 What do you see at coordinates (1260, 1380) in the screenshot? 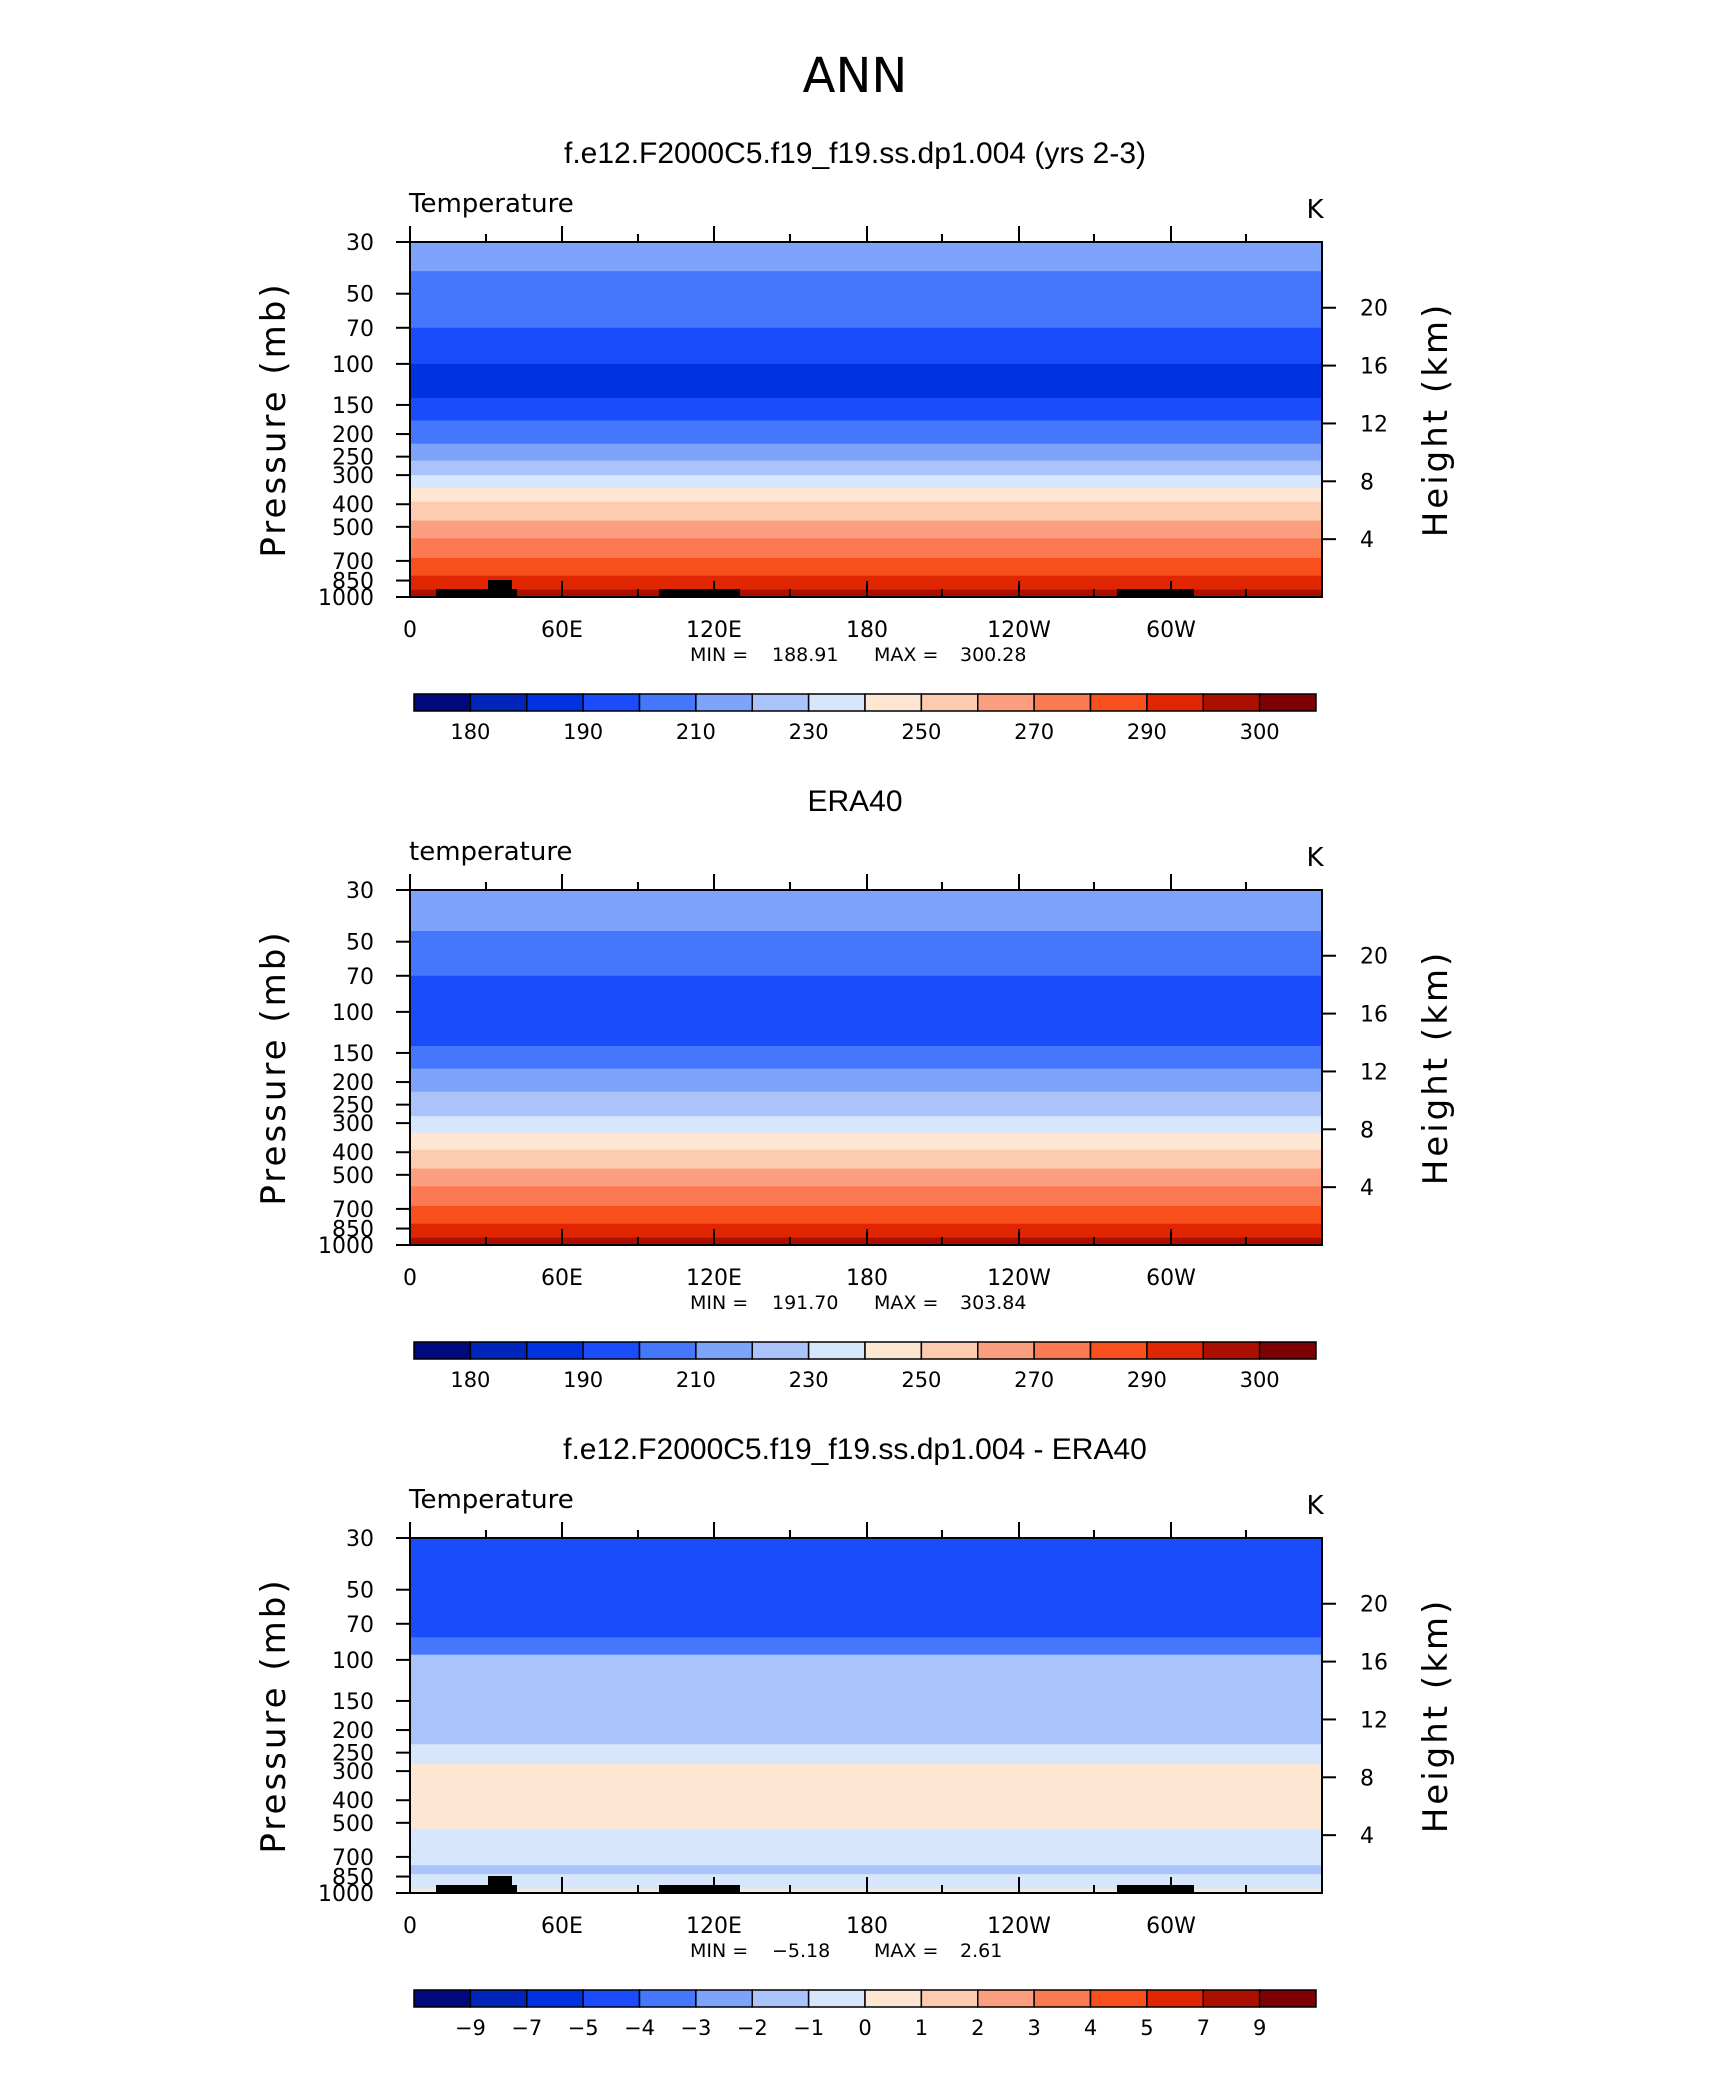
I see `colorbar-label: 300` at bounding box center [1260, 1380].